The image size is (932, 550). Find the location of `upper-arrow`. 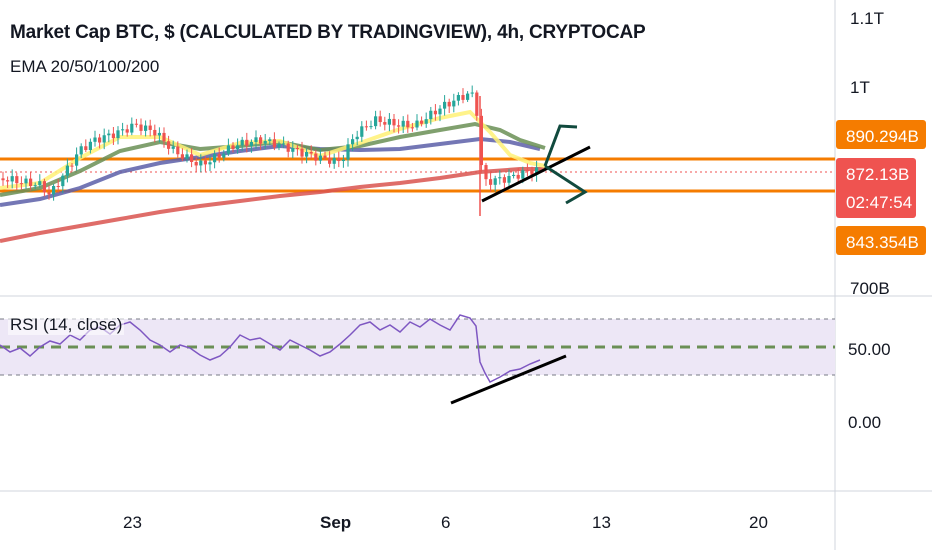

upper-arrow is located at coordinates (560, 145).